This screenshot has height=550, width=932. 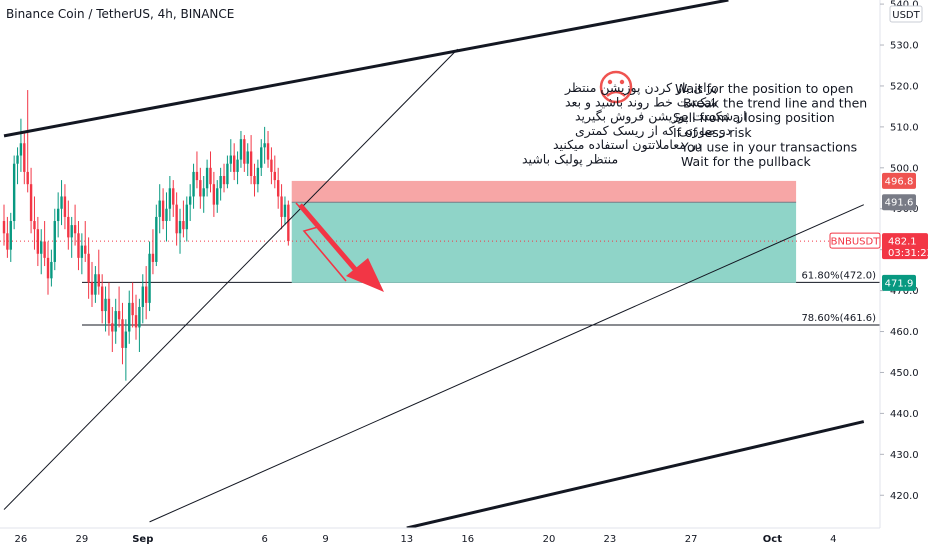 What do you see at coordinates (833, 539) in the screenshot?
I see `time-tick-label: 4` at bounding box center [833, 539].